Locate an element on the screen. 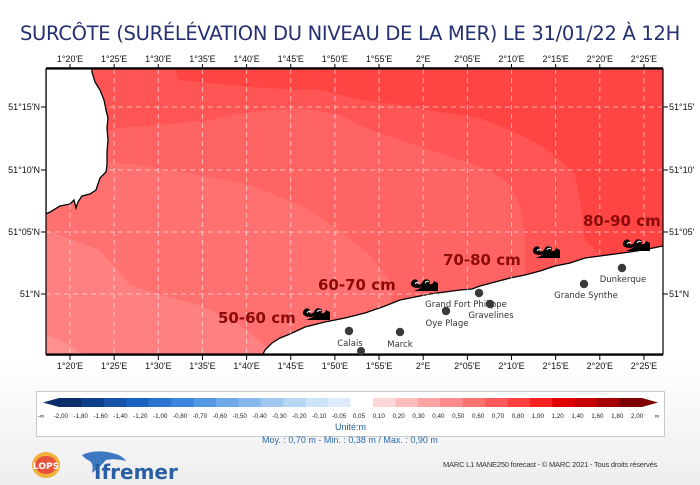  longitude-label: 1°20'E is located at coordinates (70, 59).